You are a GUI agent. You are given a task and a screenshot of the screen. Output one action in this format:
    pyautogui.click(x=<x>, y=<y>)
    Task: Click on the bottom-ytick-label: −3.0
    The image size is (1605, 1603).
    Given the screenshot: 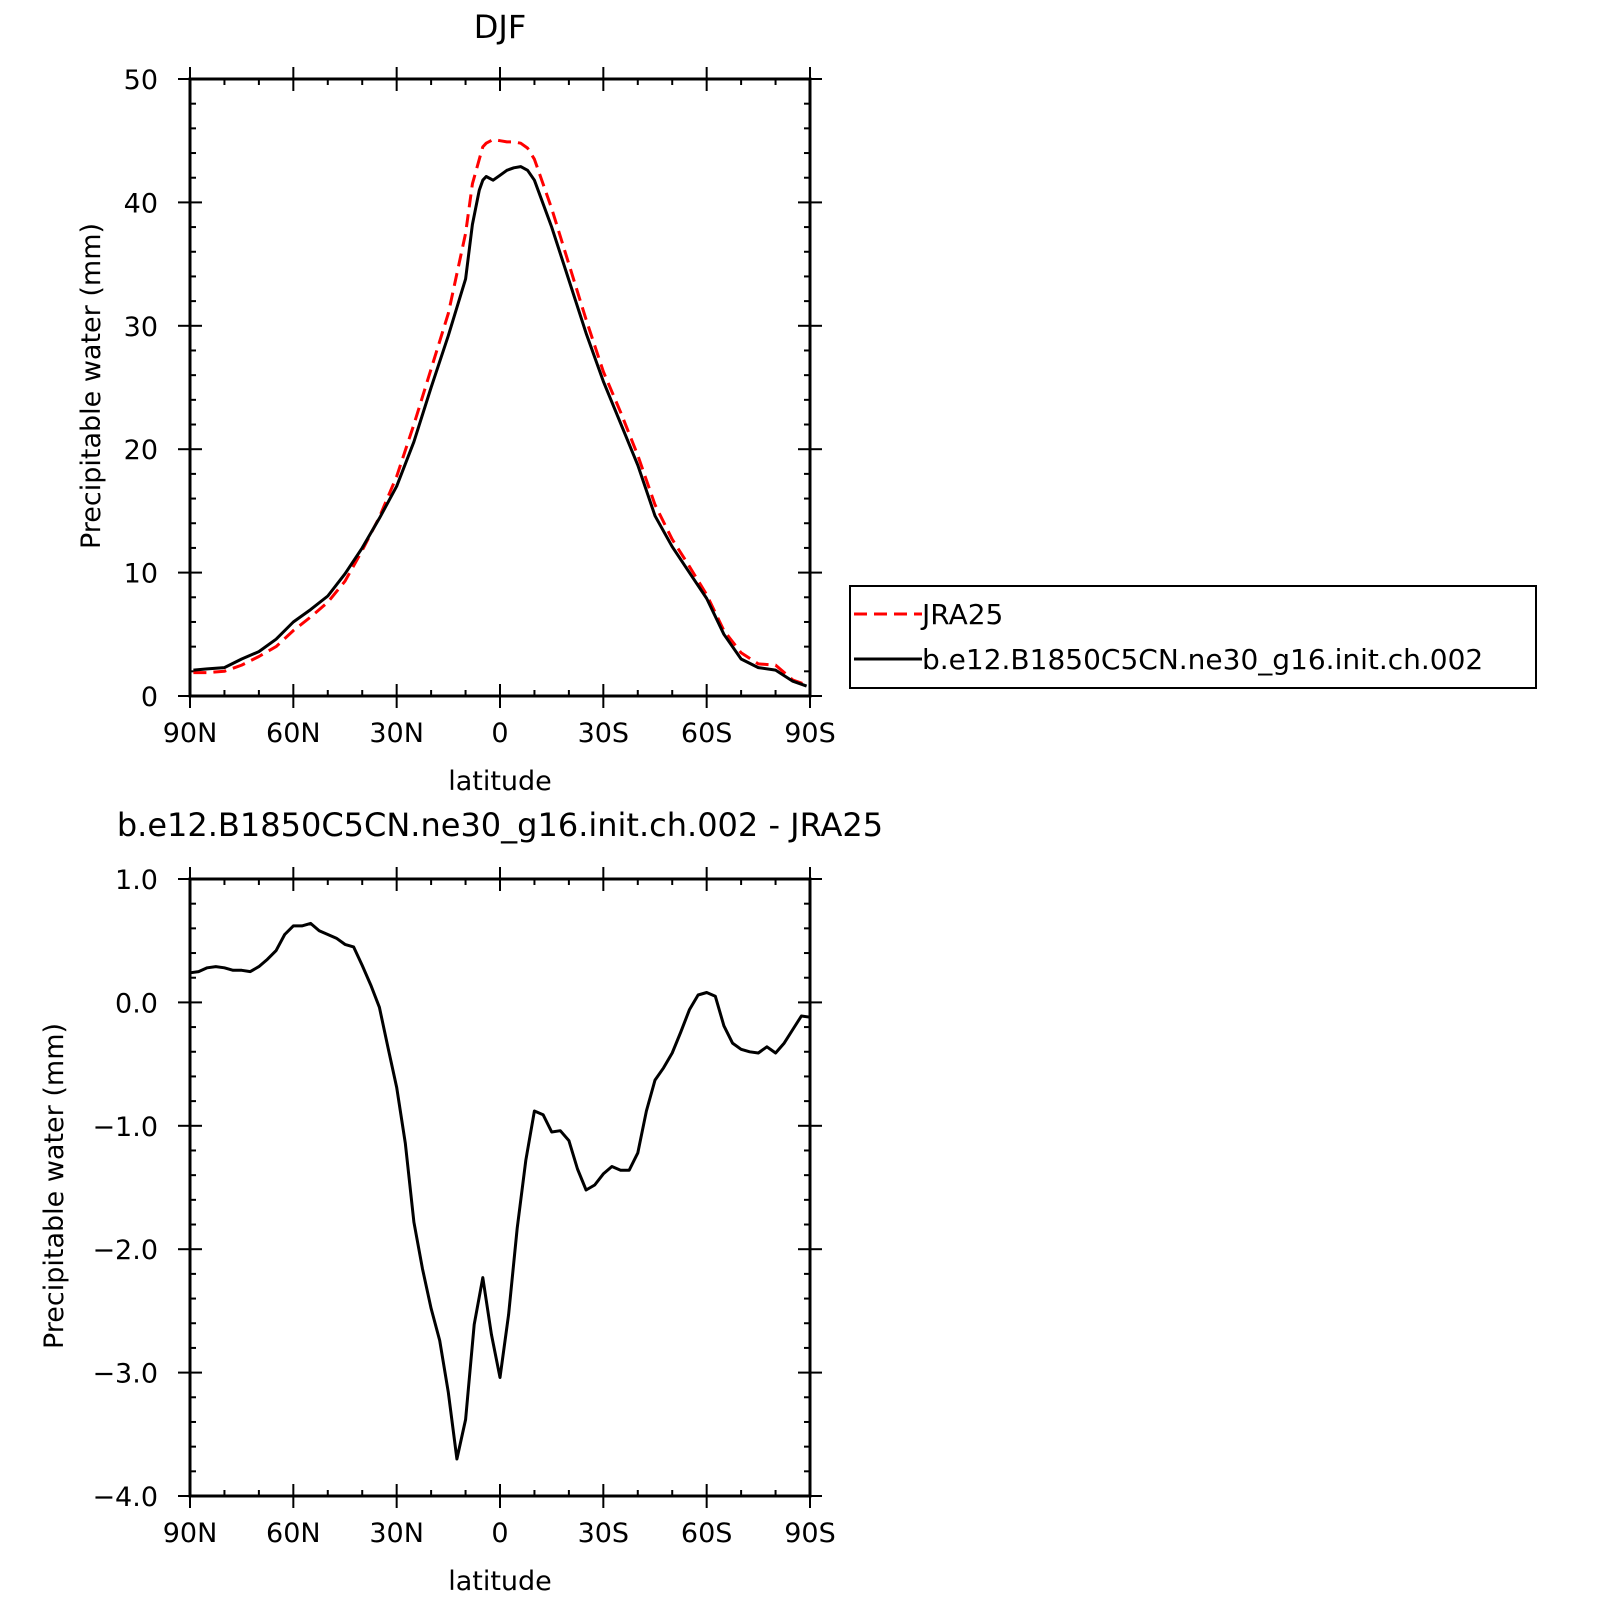 What is the action you would take?
    pyautogui.click(x=125, y=1374)
    